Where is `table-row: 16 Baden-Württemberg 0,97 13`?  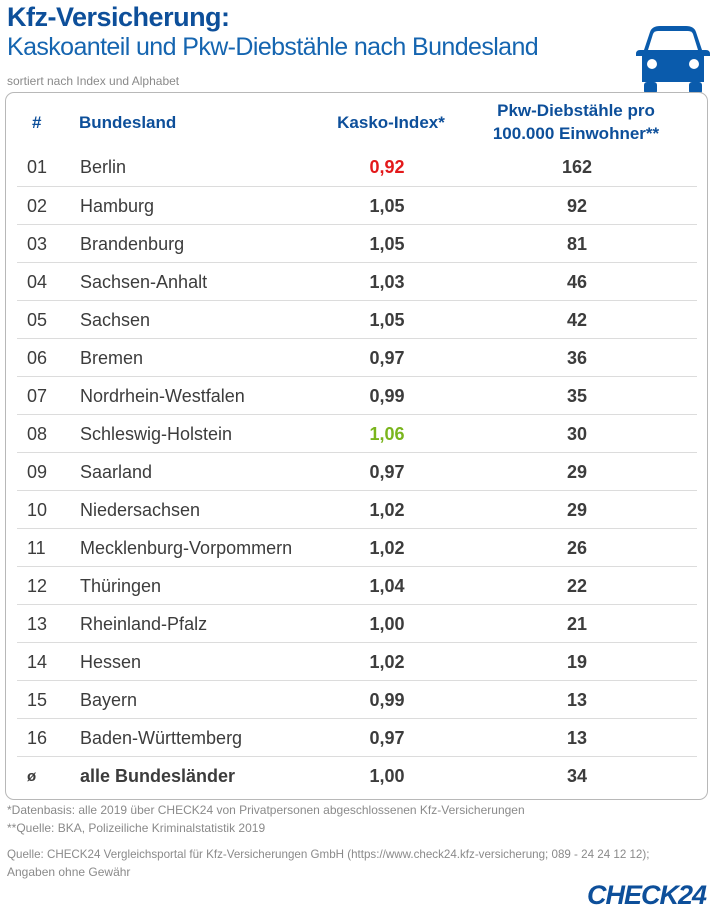
table-row: 16 Baden-Württemberg 0,97 13 is located at coordinates (357, 737).